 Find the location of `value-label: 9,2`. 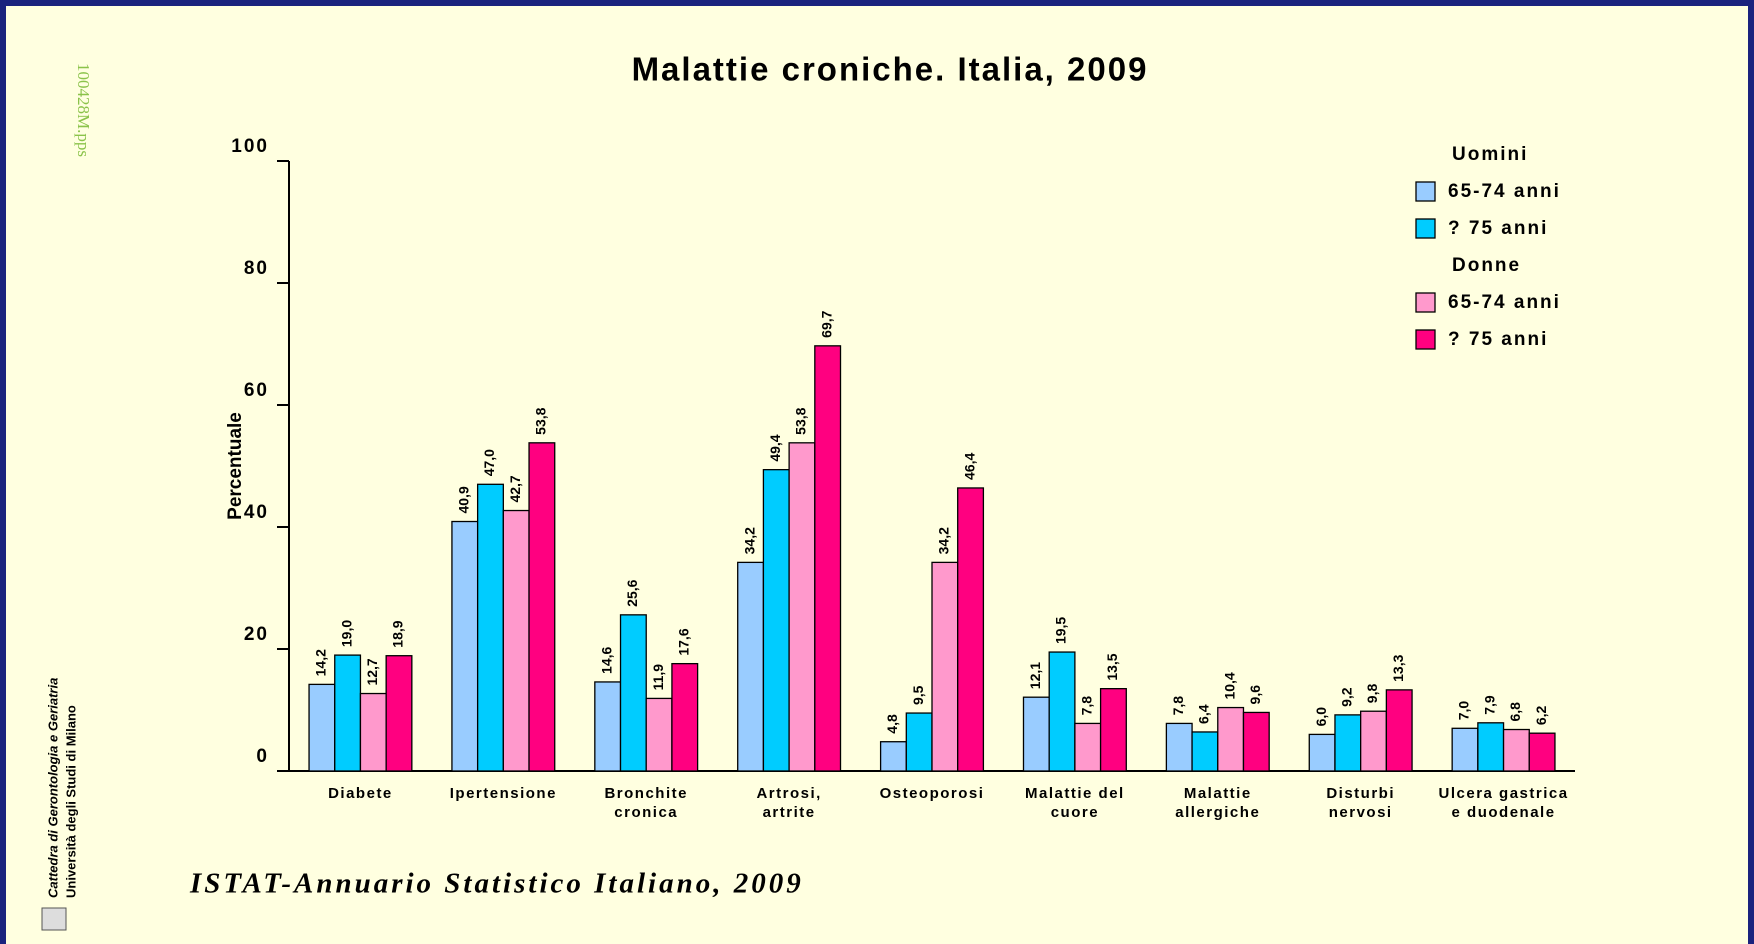

value-label: 9,2 is located at coordinates (1347, 697).